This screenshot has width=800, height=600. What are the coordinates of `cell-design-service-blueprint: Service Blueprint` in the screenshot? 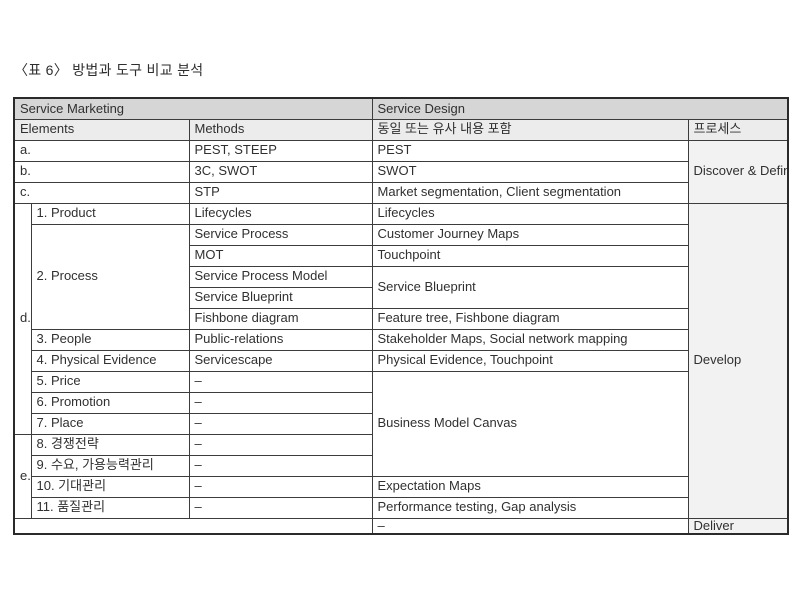 It's located at (530, 287).